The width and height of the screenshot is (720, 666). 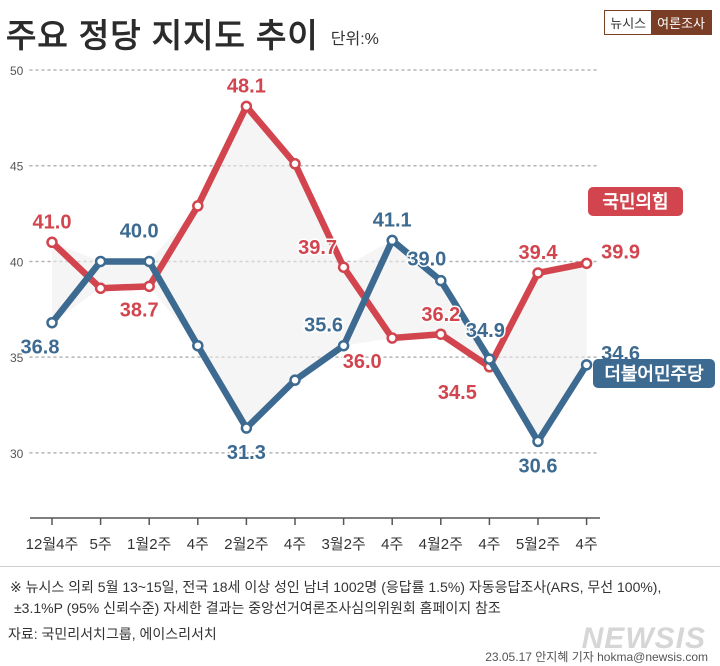 What do you see at coordinates (628, 22) in the screenshot?
I see `logo-newsis: 뉴시스` at bounding box center [628, 22].